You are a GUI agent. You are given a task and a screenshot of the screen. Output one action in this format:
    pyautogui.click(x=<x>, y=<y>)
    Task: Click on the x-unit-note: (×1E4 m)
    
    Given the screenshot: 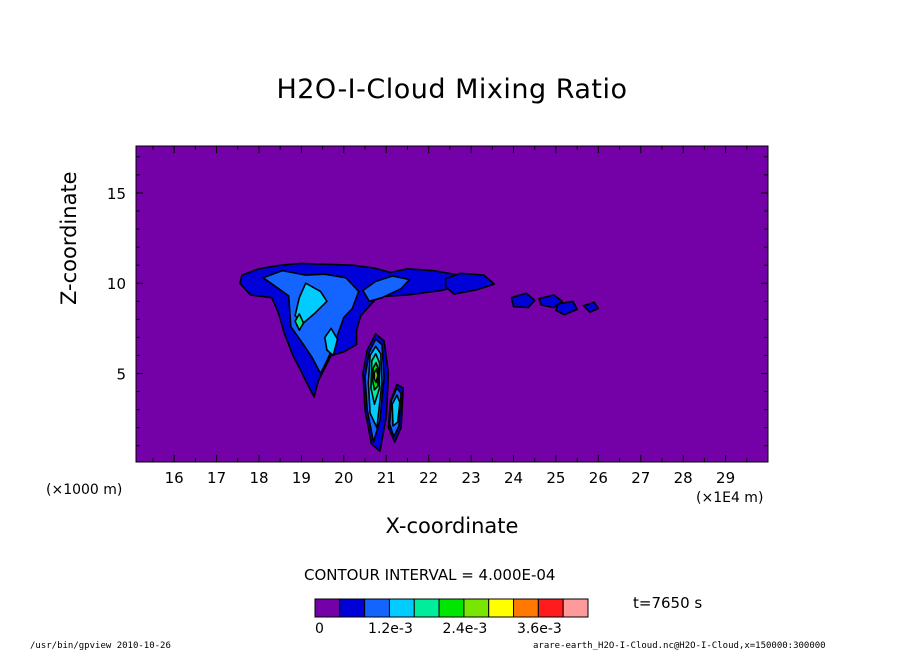 What is the action you would take?
    pyautogui.click(x=730, y=498)
    